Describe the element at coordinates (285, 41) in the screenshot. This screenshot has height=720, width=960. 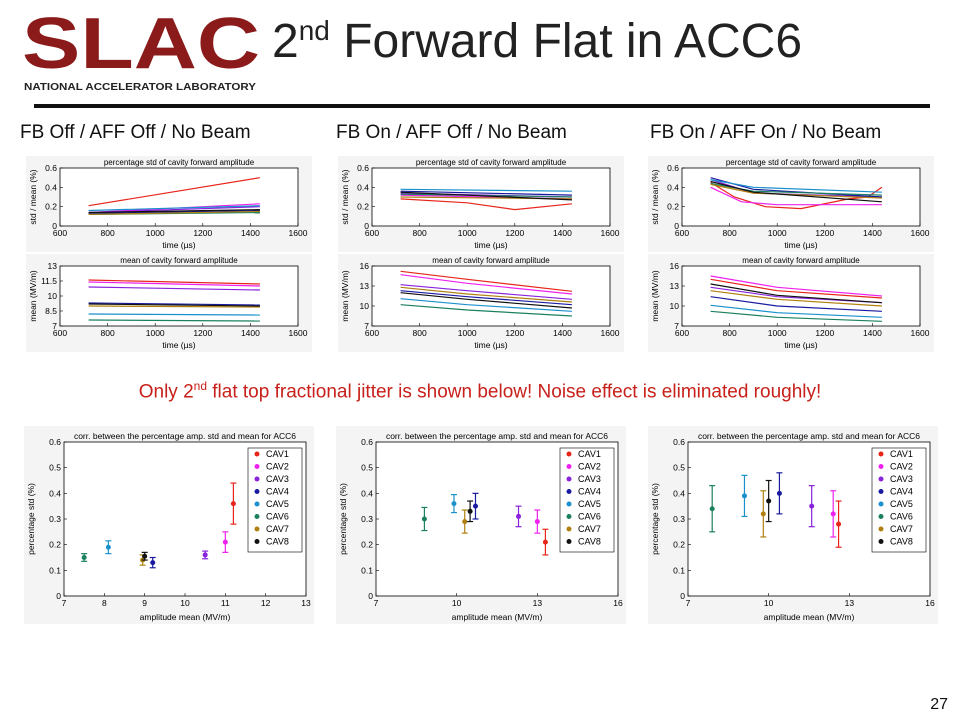
I see `title-number: 2` at that location.